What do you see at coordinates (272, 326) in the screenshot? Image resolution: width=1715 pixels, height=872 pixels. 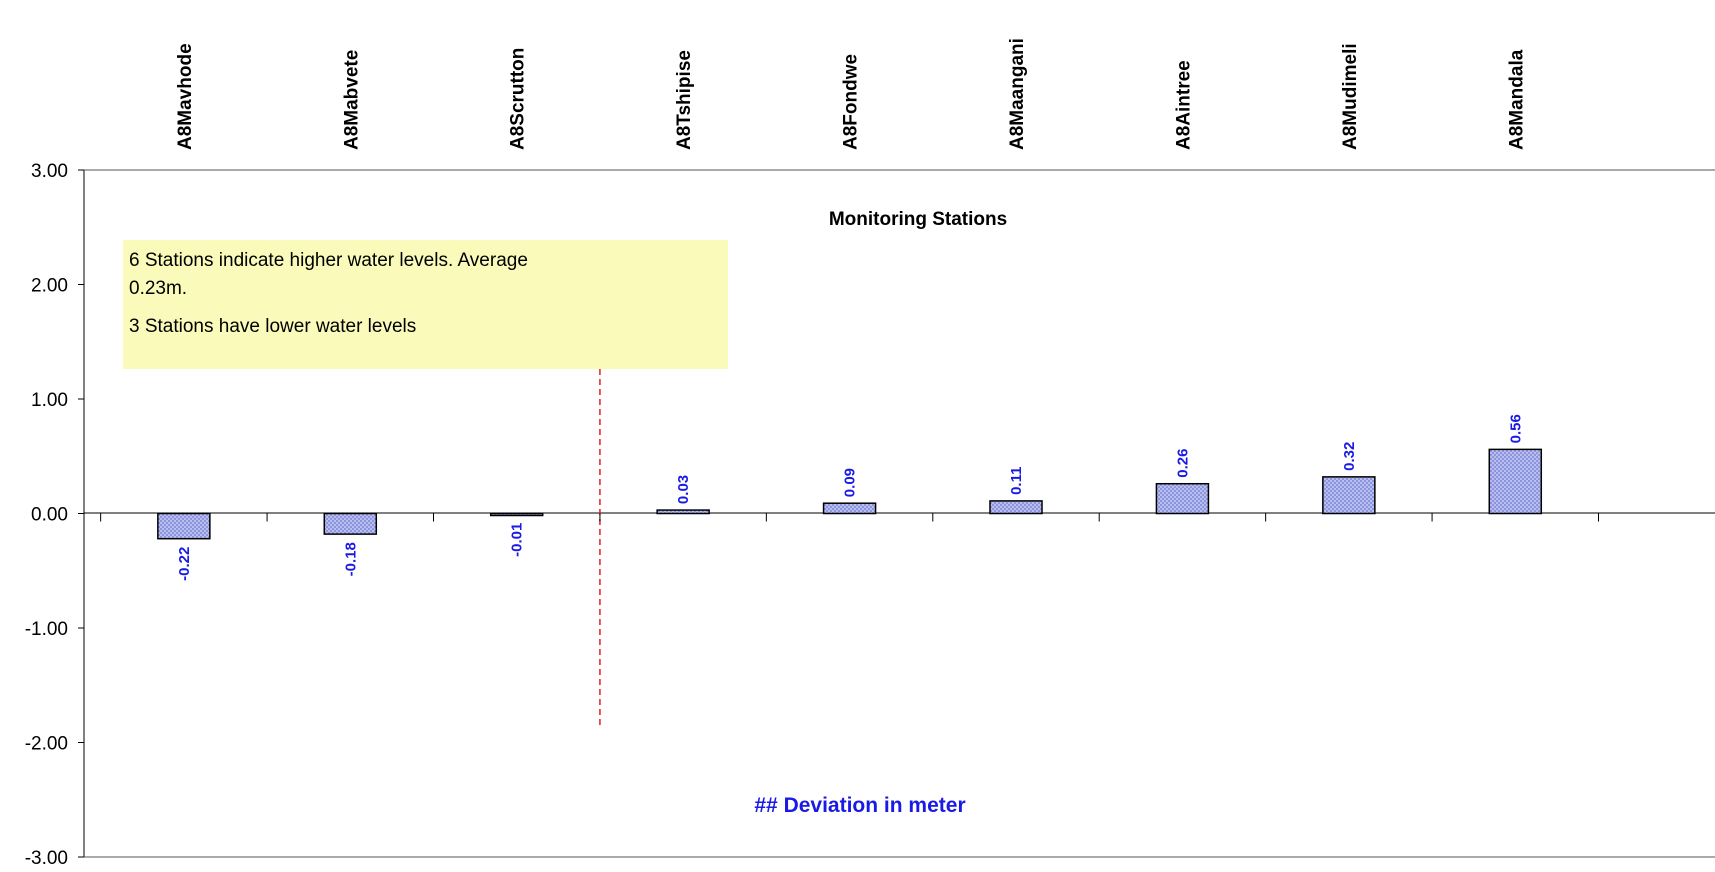 I see `annotation-line-3: 3 Stations have lower water levels` at bounding box center [272, 326].